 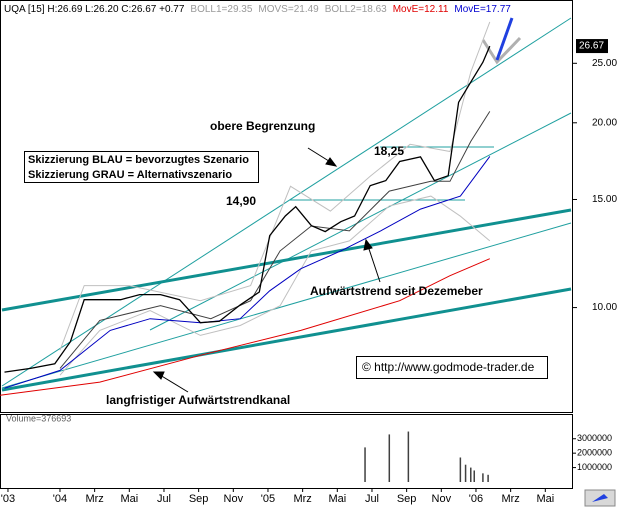 What do you see at coordinates (60, 499) in the screenshot?
I see `x-tick-label: '04` at bounding box center [60, 499].